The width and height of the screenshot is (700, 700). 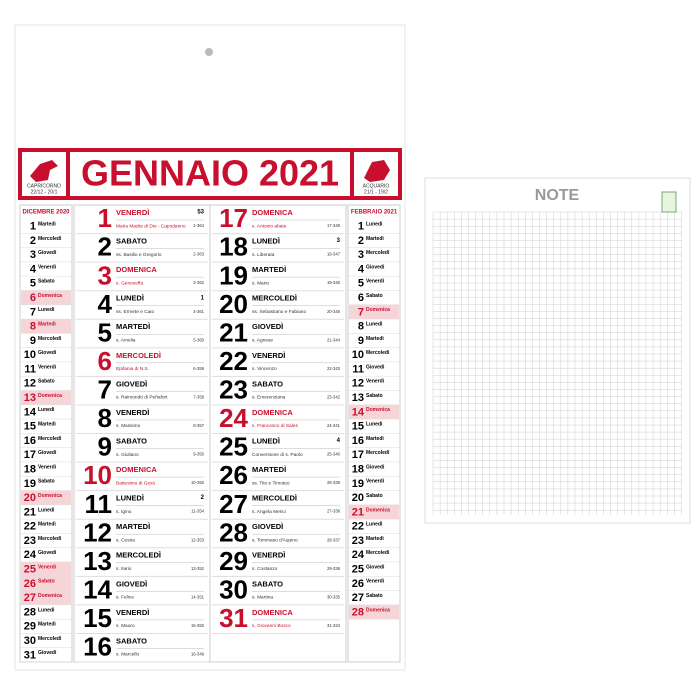 What do you see at coordinates (128, 655) in the screenshot?
I see `saint: s. Marcello` at bounding box center [128, 655].